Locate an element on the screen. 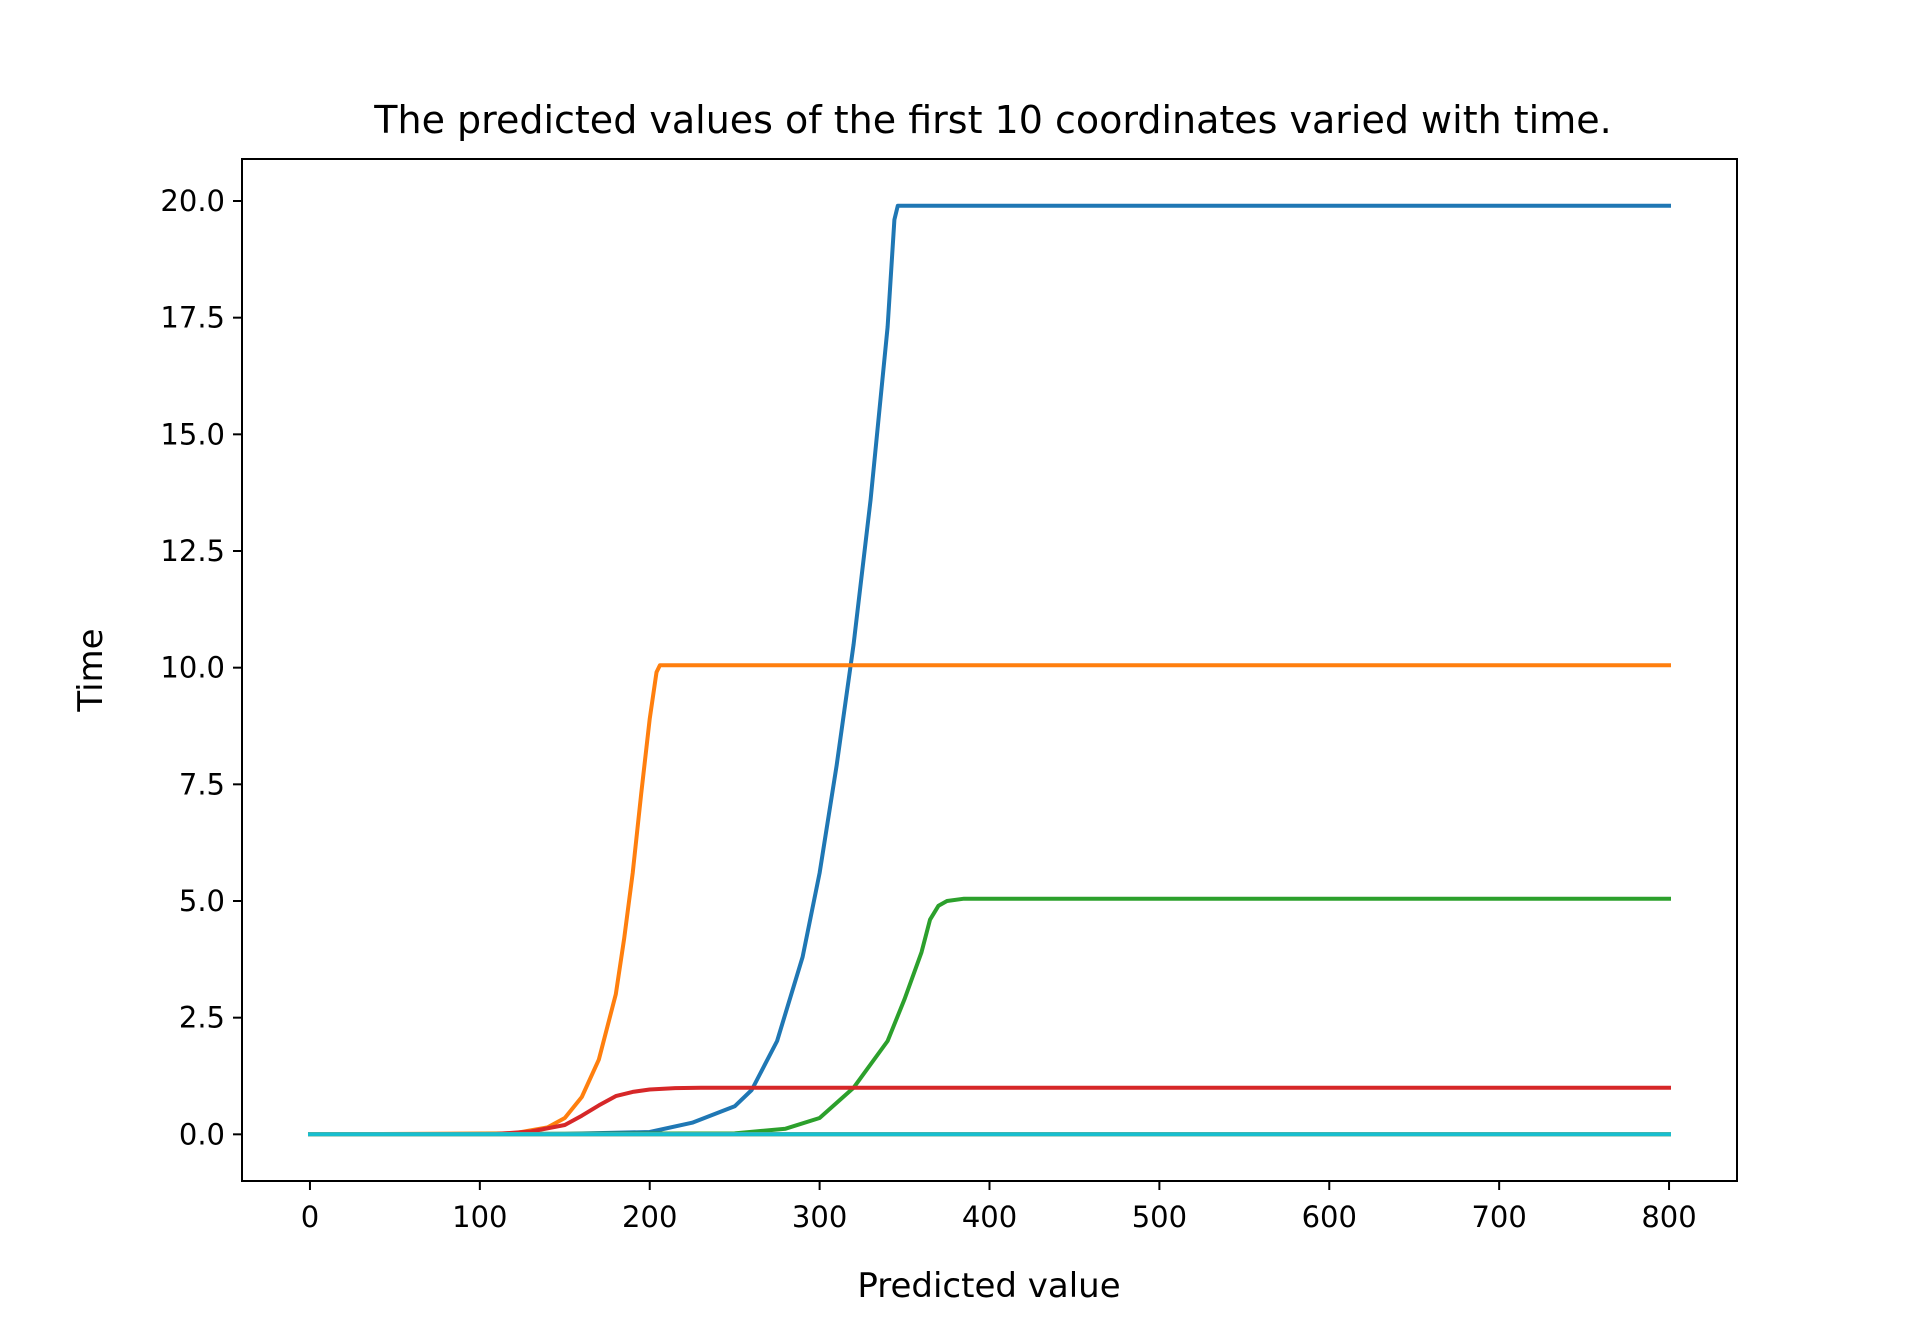 The height and width of the screenshot is (1320, 1920). y-tick-label: 12.5 is located at coordinates (192, 551).